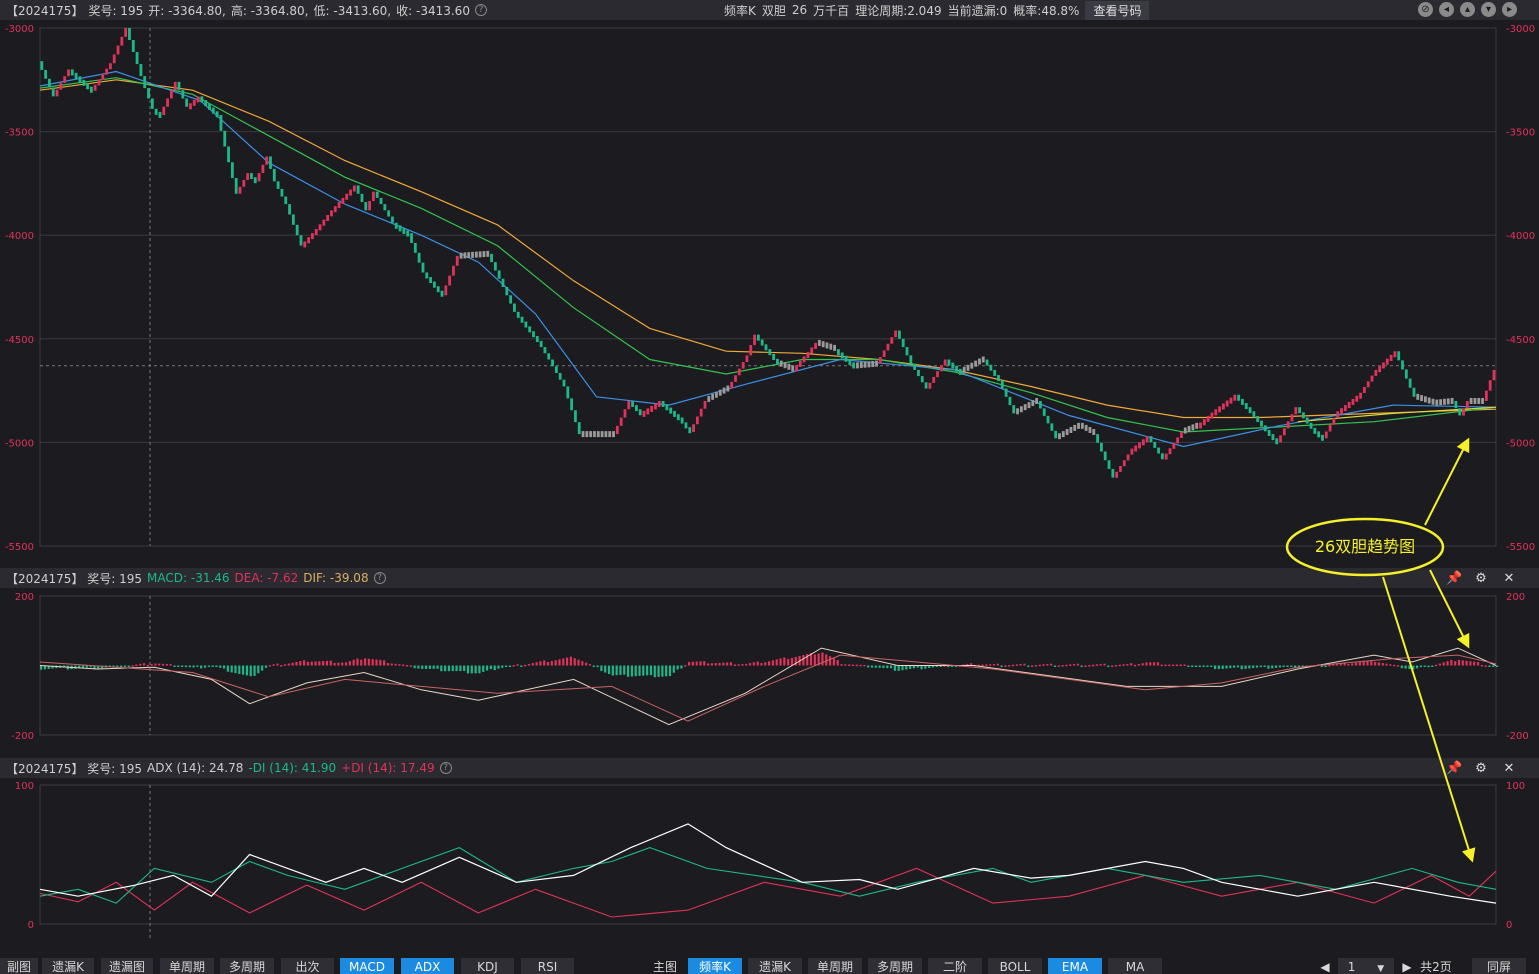 This screenshot has width=1539, height=974. Describe the element at coordinates (1366, 966) in the screenshot. I see `page-select: 1 ▼` at that location.